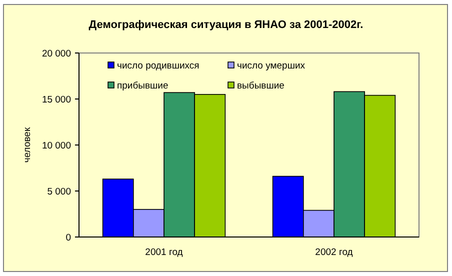  I want to click on y-tick-label: 15 000, so click(56, 100).